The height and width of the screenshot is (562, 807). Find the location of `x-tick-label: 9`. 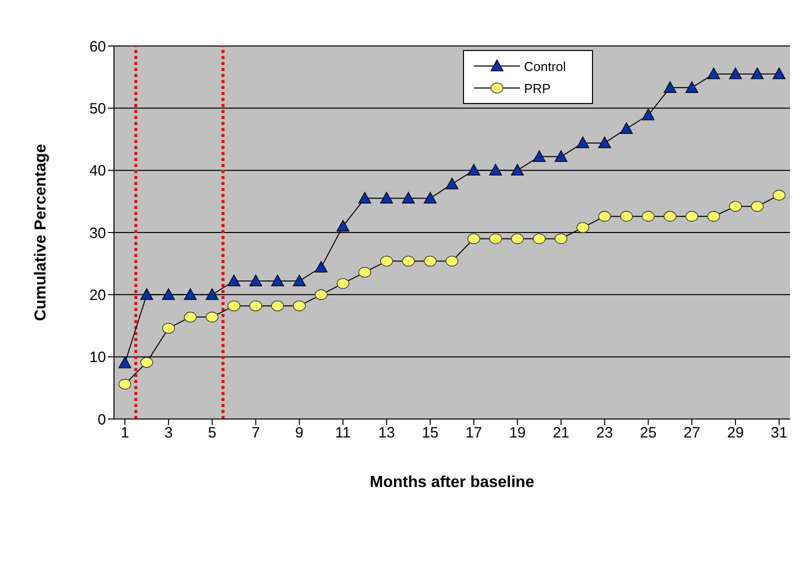

x-tick-label: 9 is located at coordinates (299, 433).